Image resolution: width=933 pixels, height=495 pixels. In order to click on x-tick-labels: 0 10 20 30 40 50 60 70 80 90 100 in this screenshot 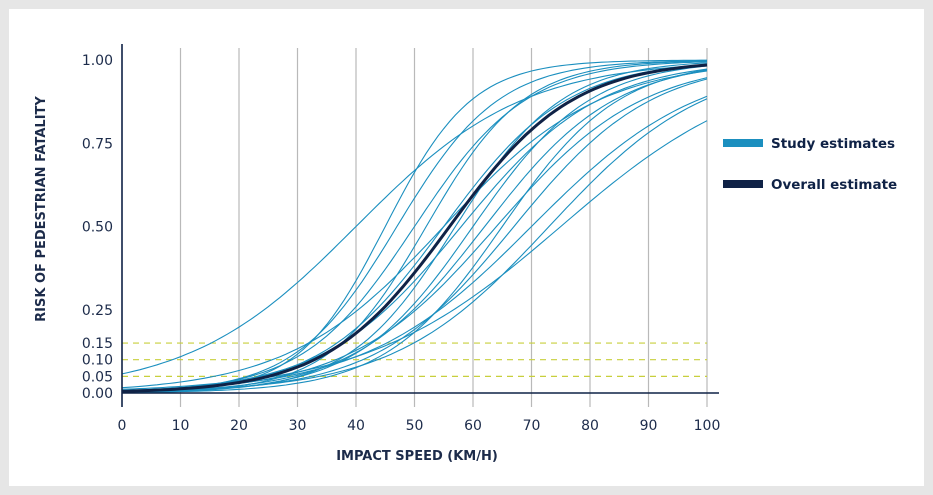, I will do `click(419, 426)`.